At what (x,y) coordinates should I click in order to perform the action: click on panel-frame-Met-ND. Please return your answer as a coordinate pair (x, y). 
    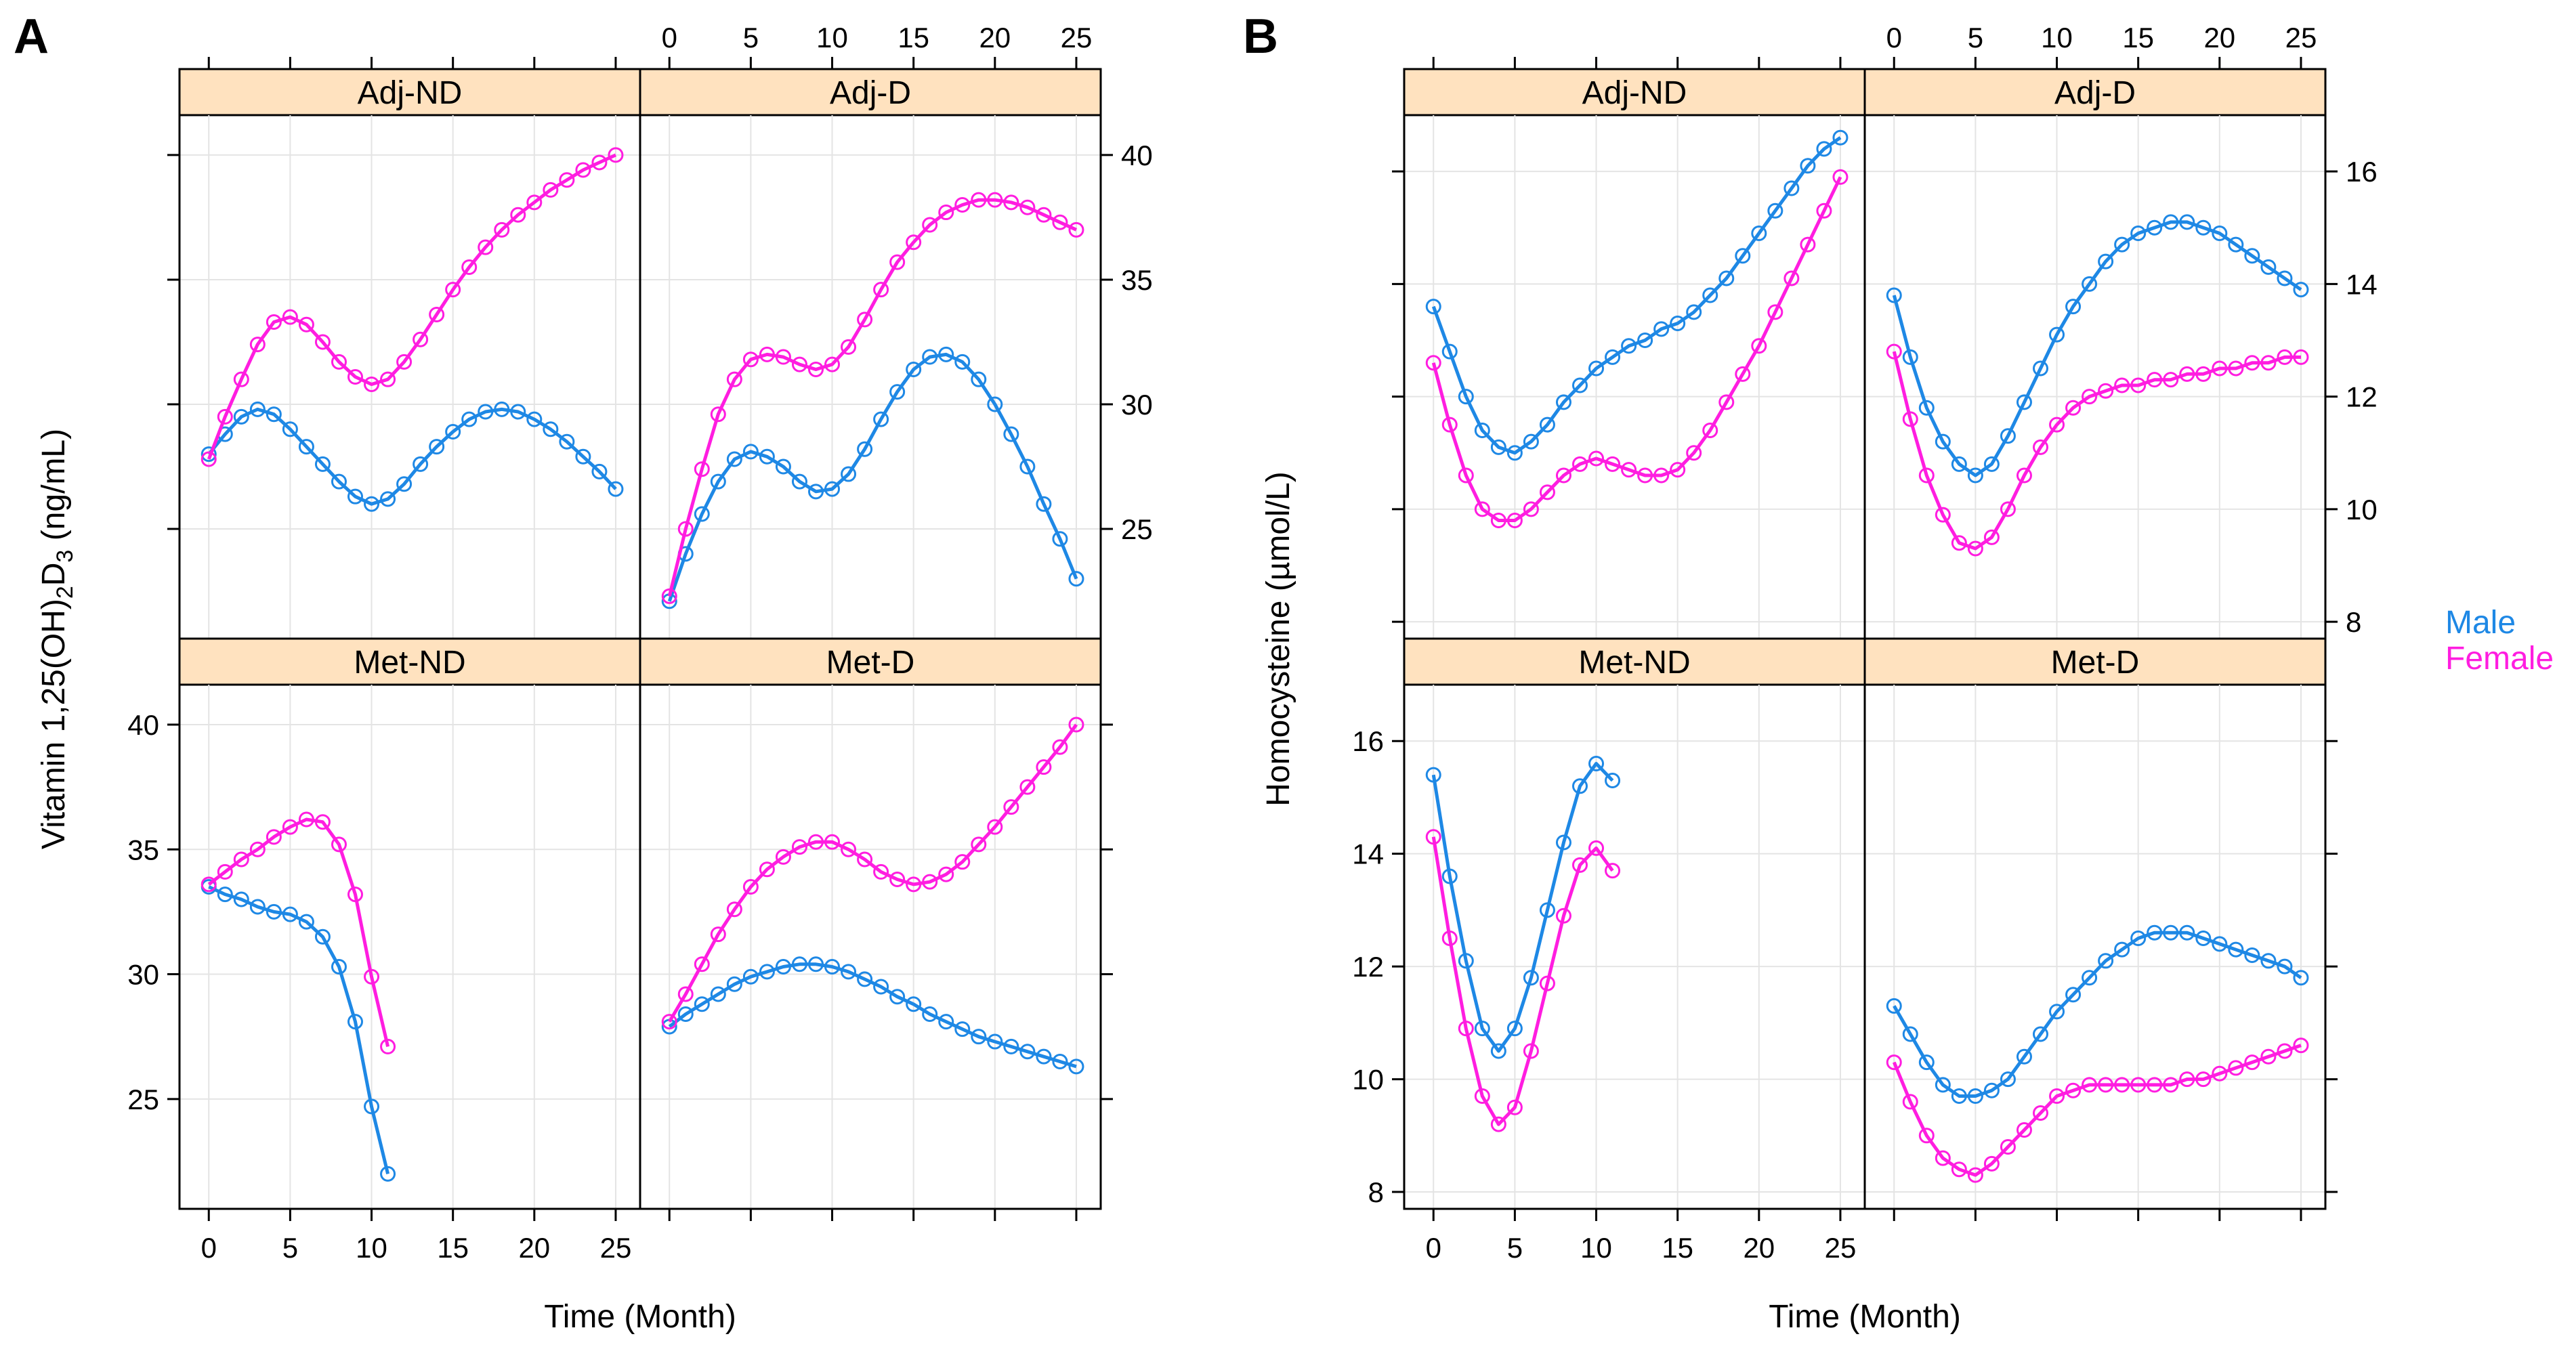
    Looking at the image, I should click on (1635, 924).